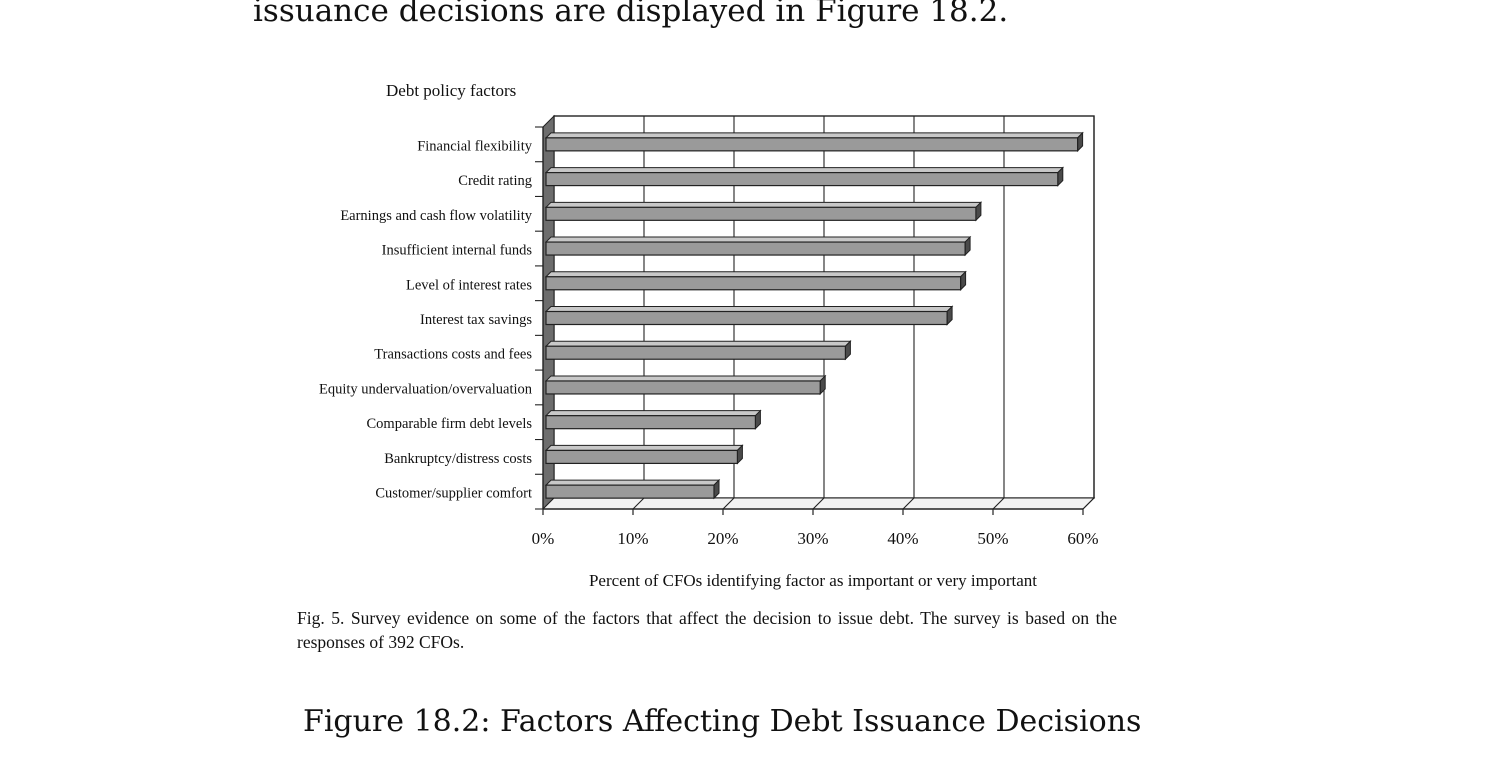 The image size is (1500, 776). What do you see at coordinates (469, 285) in the screenshot?
I see `category-label: Level of interest rates` at bounding box center [469, 285].